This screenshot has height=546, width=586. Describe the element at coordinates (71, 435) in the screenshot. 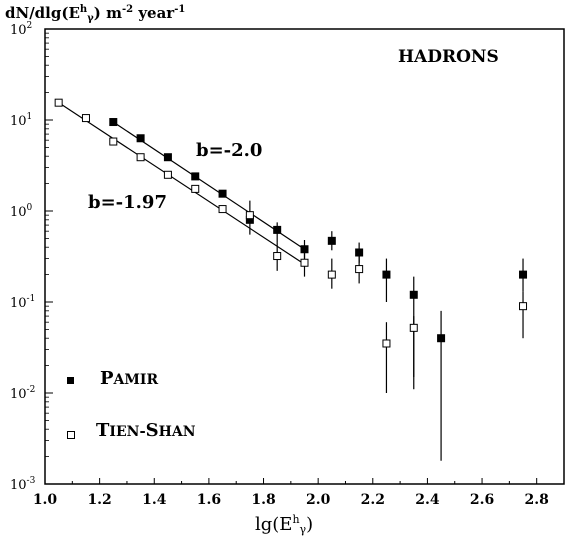

I see `legend-marker-tienshan` at that location.